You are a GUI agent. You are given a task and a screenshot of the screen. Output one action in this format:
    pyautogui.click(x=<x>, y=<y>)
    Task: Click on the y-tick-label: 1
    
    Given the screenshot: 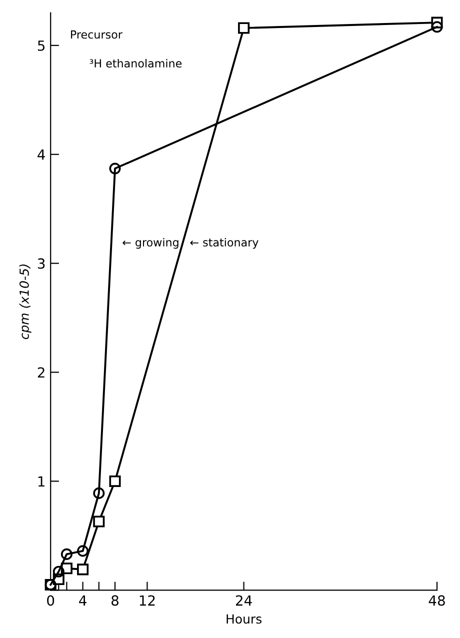 What is the action you would take?
    pyautogui.click(x=41, y=481)
    